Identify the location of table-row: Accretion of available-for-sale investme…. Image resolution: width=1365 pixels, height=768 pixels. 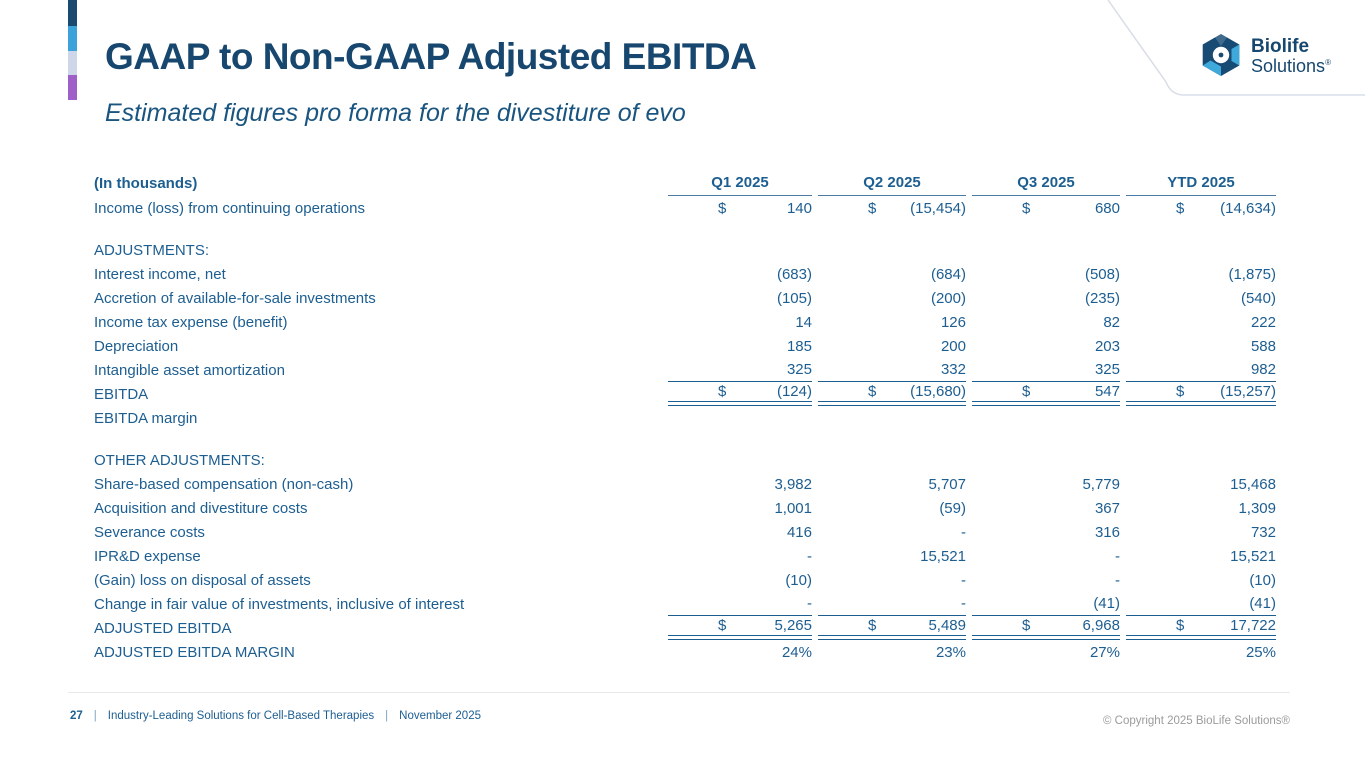
(685, 298).